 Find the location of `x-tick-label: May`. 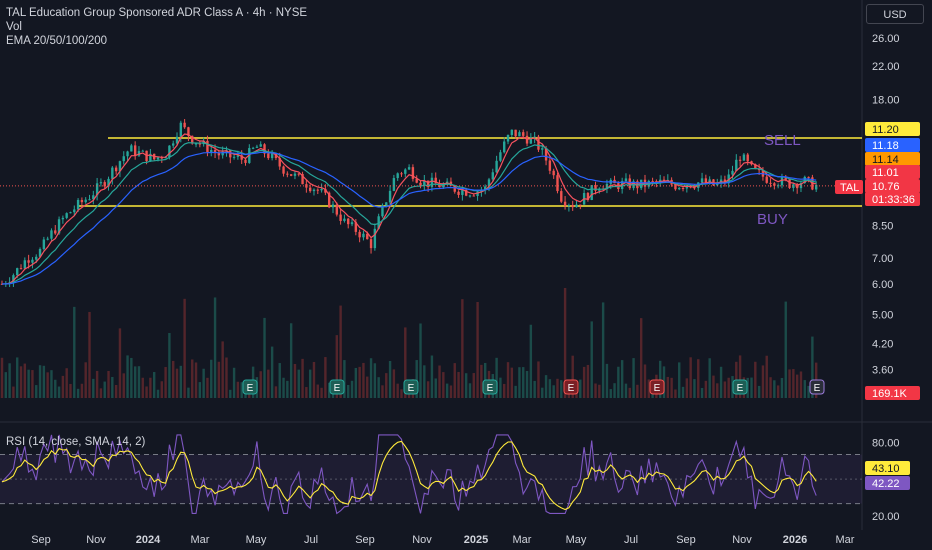

x-tick-label: May is located at coordinates (576, 540).